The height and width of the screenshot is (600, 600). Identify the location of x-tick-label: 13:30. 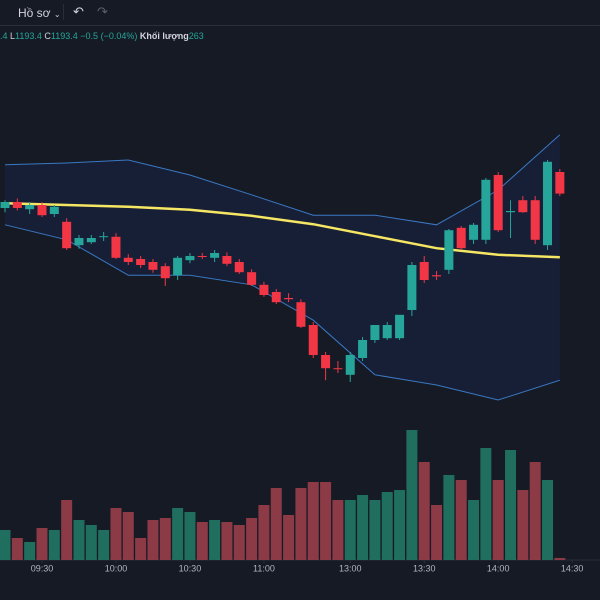
(424, 568).